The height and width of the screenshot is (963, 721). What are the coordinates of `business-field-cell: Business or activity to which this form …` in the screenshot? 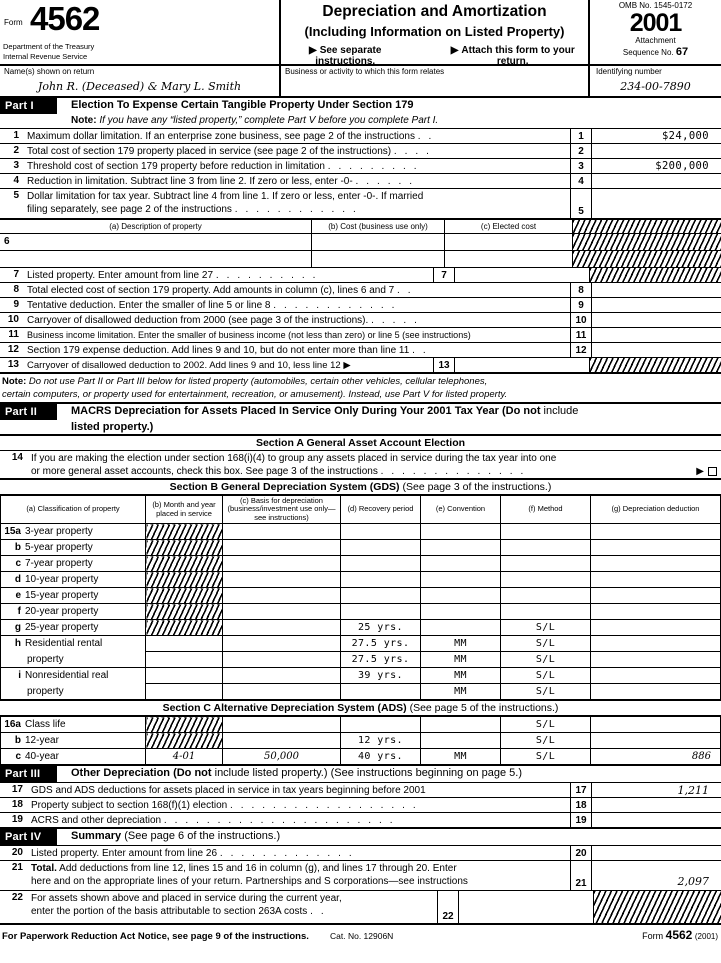 It's located at (435, 81).